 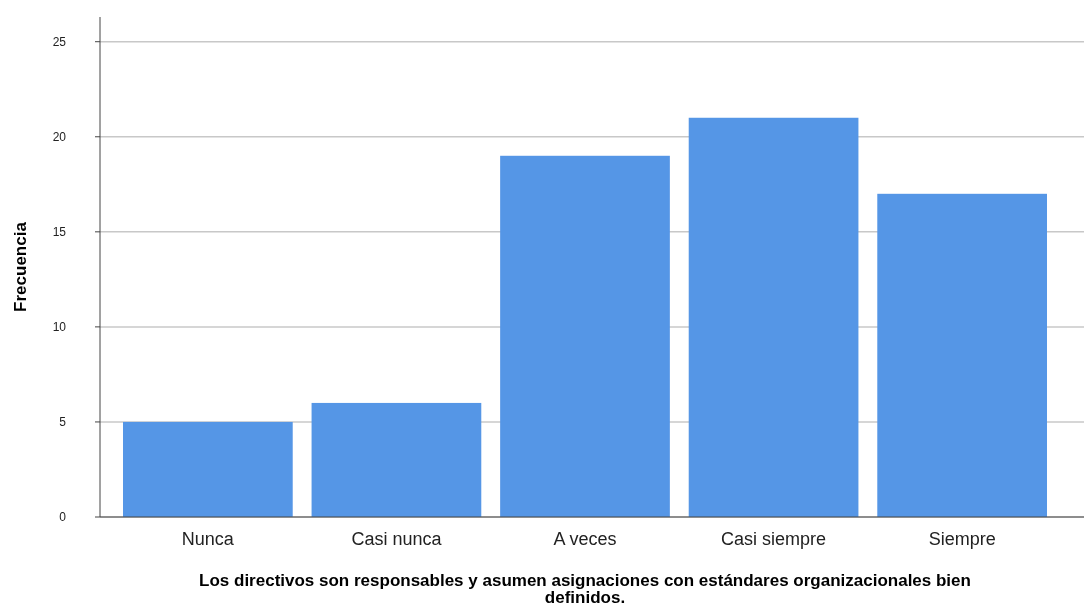 I want to click on y-axis-title: Frecuencia, so click(x=20, y=266).